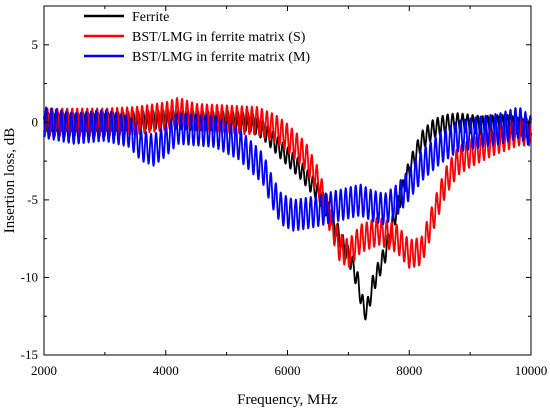  I want to click on legend-label: Ferrite, so click(150, 17).